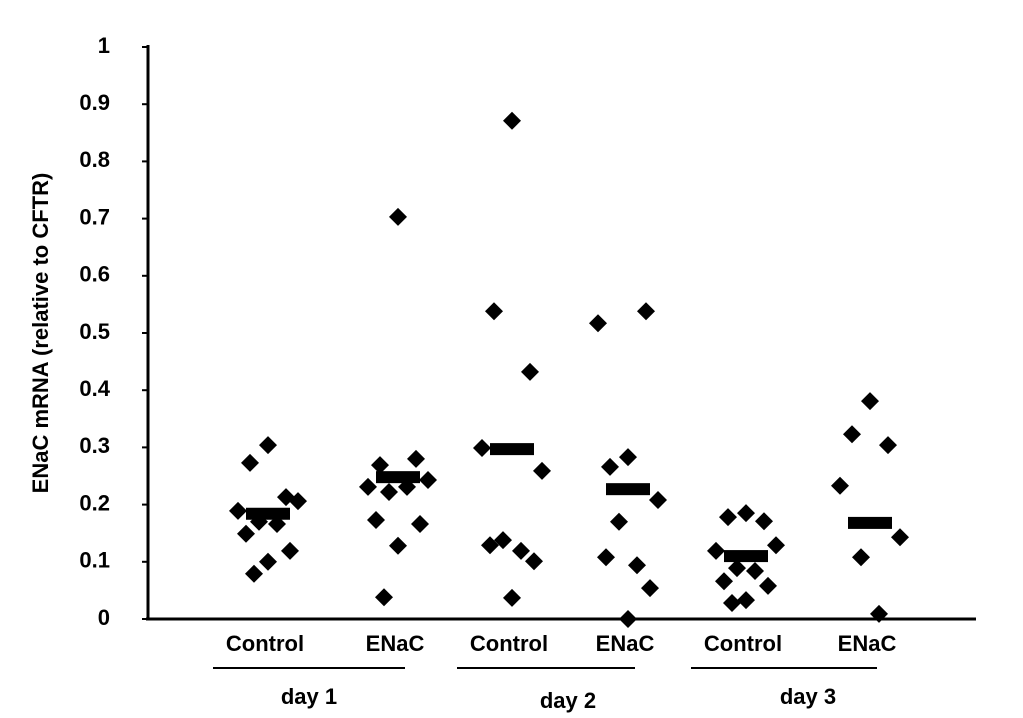  I want to click on y-tick-label: 0.8, so click(94, 159).